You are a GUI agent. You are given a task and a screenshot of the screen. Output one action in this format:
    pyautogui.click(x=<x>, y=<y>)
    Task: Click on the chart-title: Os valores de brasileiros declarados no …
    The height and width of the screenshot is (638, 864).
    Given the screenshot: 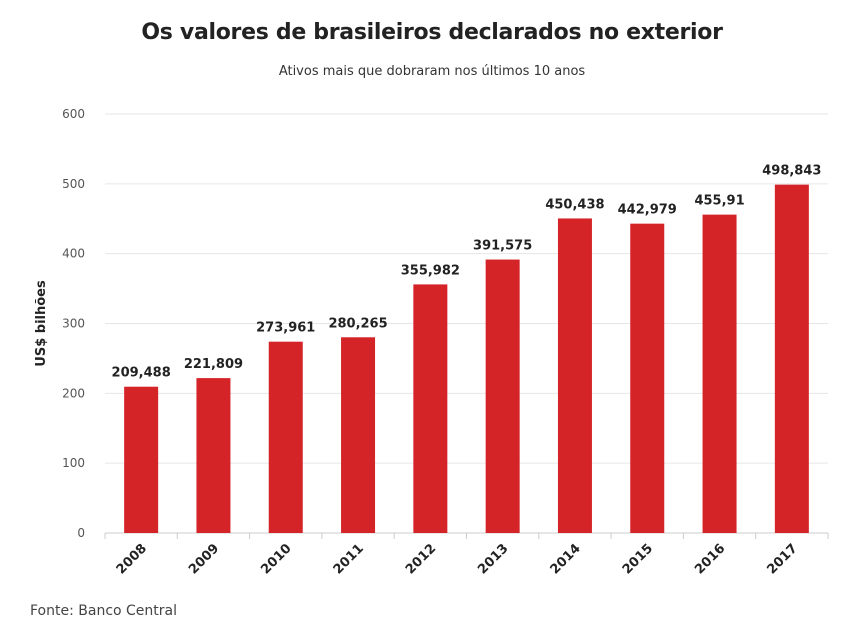 What is the action you would take?
    pyautogui.click(x=432, y=32)
    